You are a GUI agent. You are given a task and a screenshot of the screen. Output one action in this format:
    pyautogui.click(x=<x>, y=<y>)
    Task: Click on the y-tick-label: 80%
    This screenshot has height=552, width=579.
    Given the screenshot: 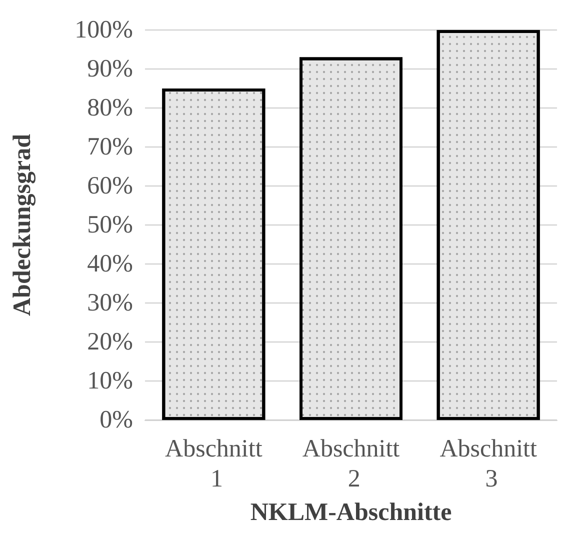 What is the action you would take?
    pyautogui.click(x=110, y=108)
    